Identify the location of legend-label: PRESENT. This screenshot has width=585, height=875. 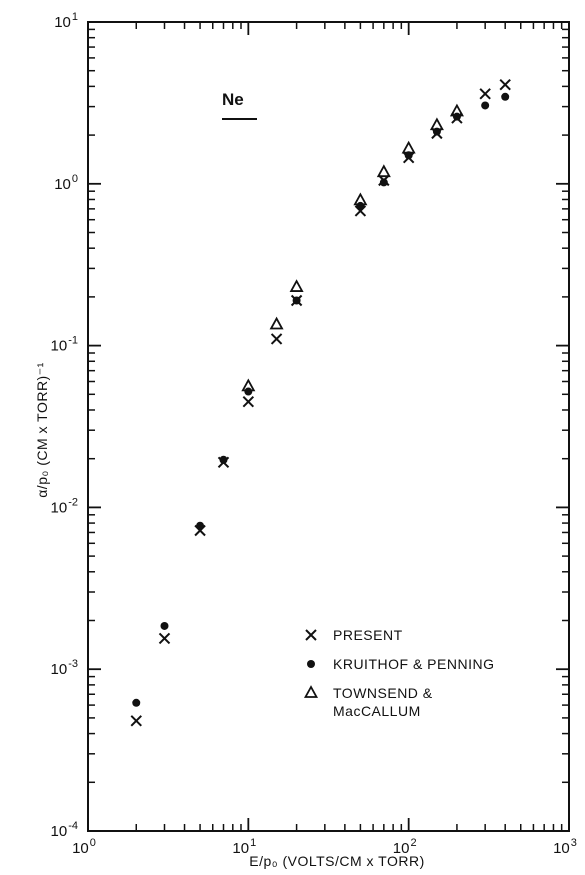
(368, 635).